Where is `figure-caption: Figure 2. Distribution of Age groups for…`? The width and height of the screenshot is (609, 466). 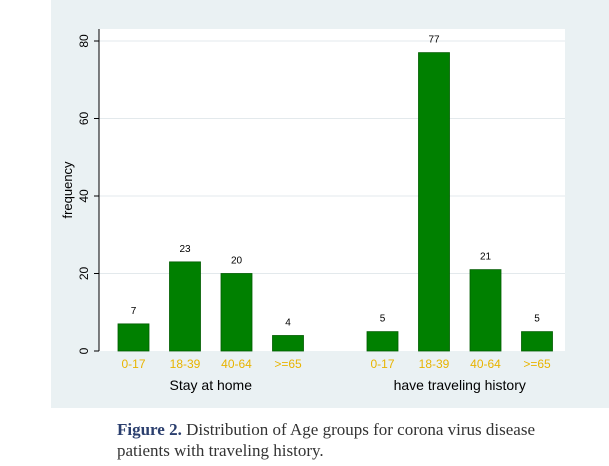 figure-caption: Figure 2. Distribution of Age groups for… is located at coordinates (337, 440).